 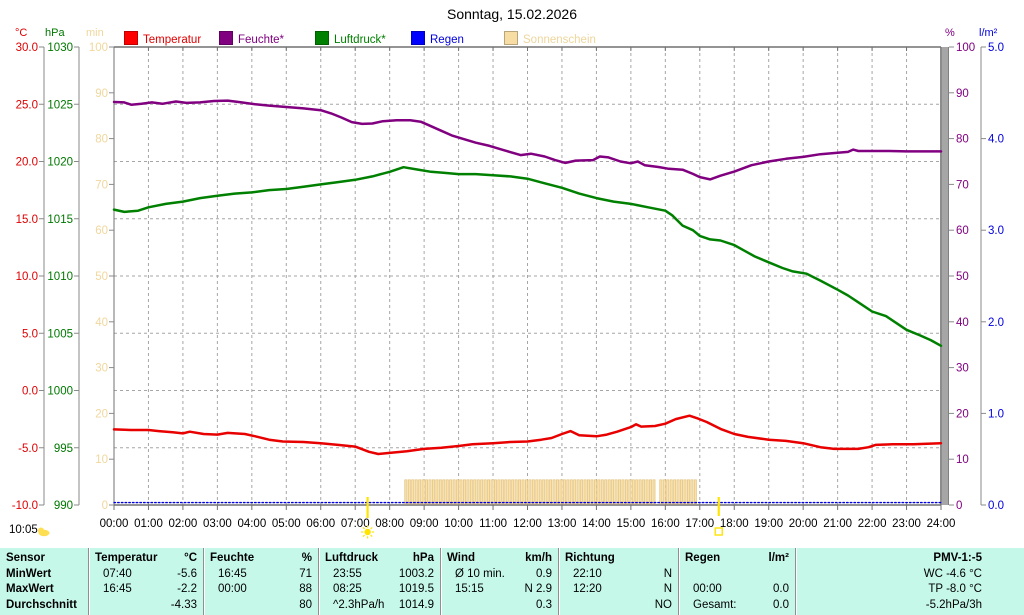 I want to click on rain-axis-unit: l/m², so click(x=988, y=33).